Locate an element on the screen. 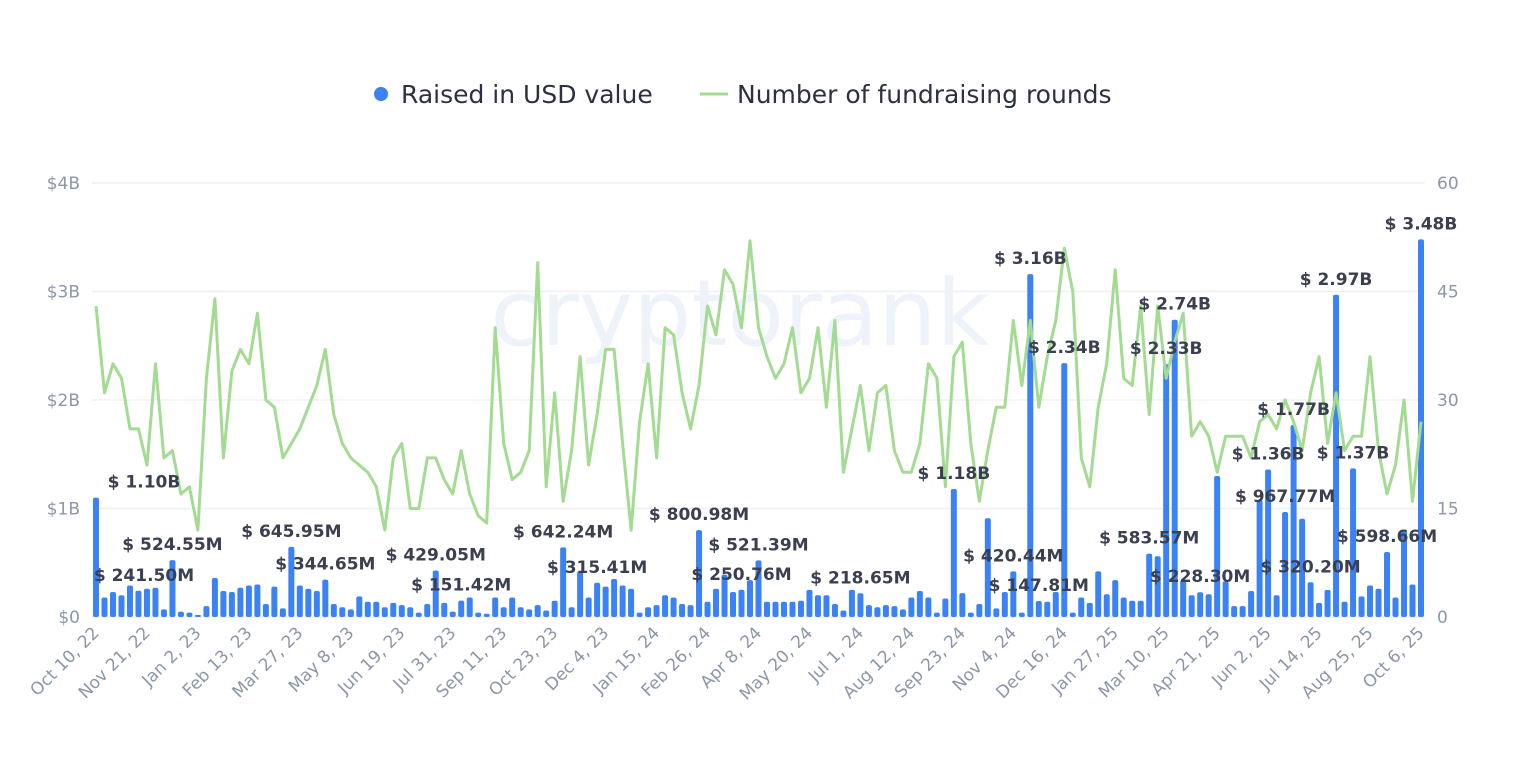 Image resolution: width=1536 pixels, height=766 pixels. y-left-tick-label: $2B is located at coordinates (63, 401).